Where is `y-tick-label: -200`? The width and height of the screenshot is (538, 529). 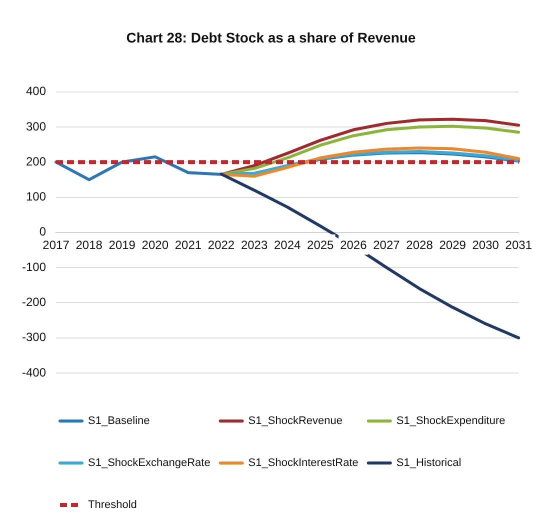
y-tick-label: -200 is located at coordinates (34, 302).